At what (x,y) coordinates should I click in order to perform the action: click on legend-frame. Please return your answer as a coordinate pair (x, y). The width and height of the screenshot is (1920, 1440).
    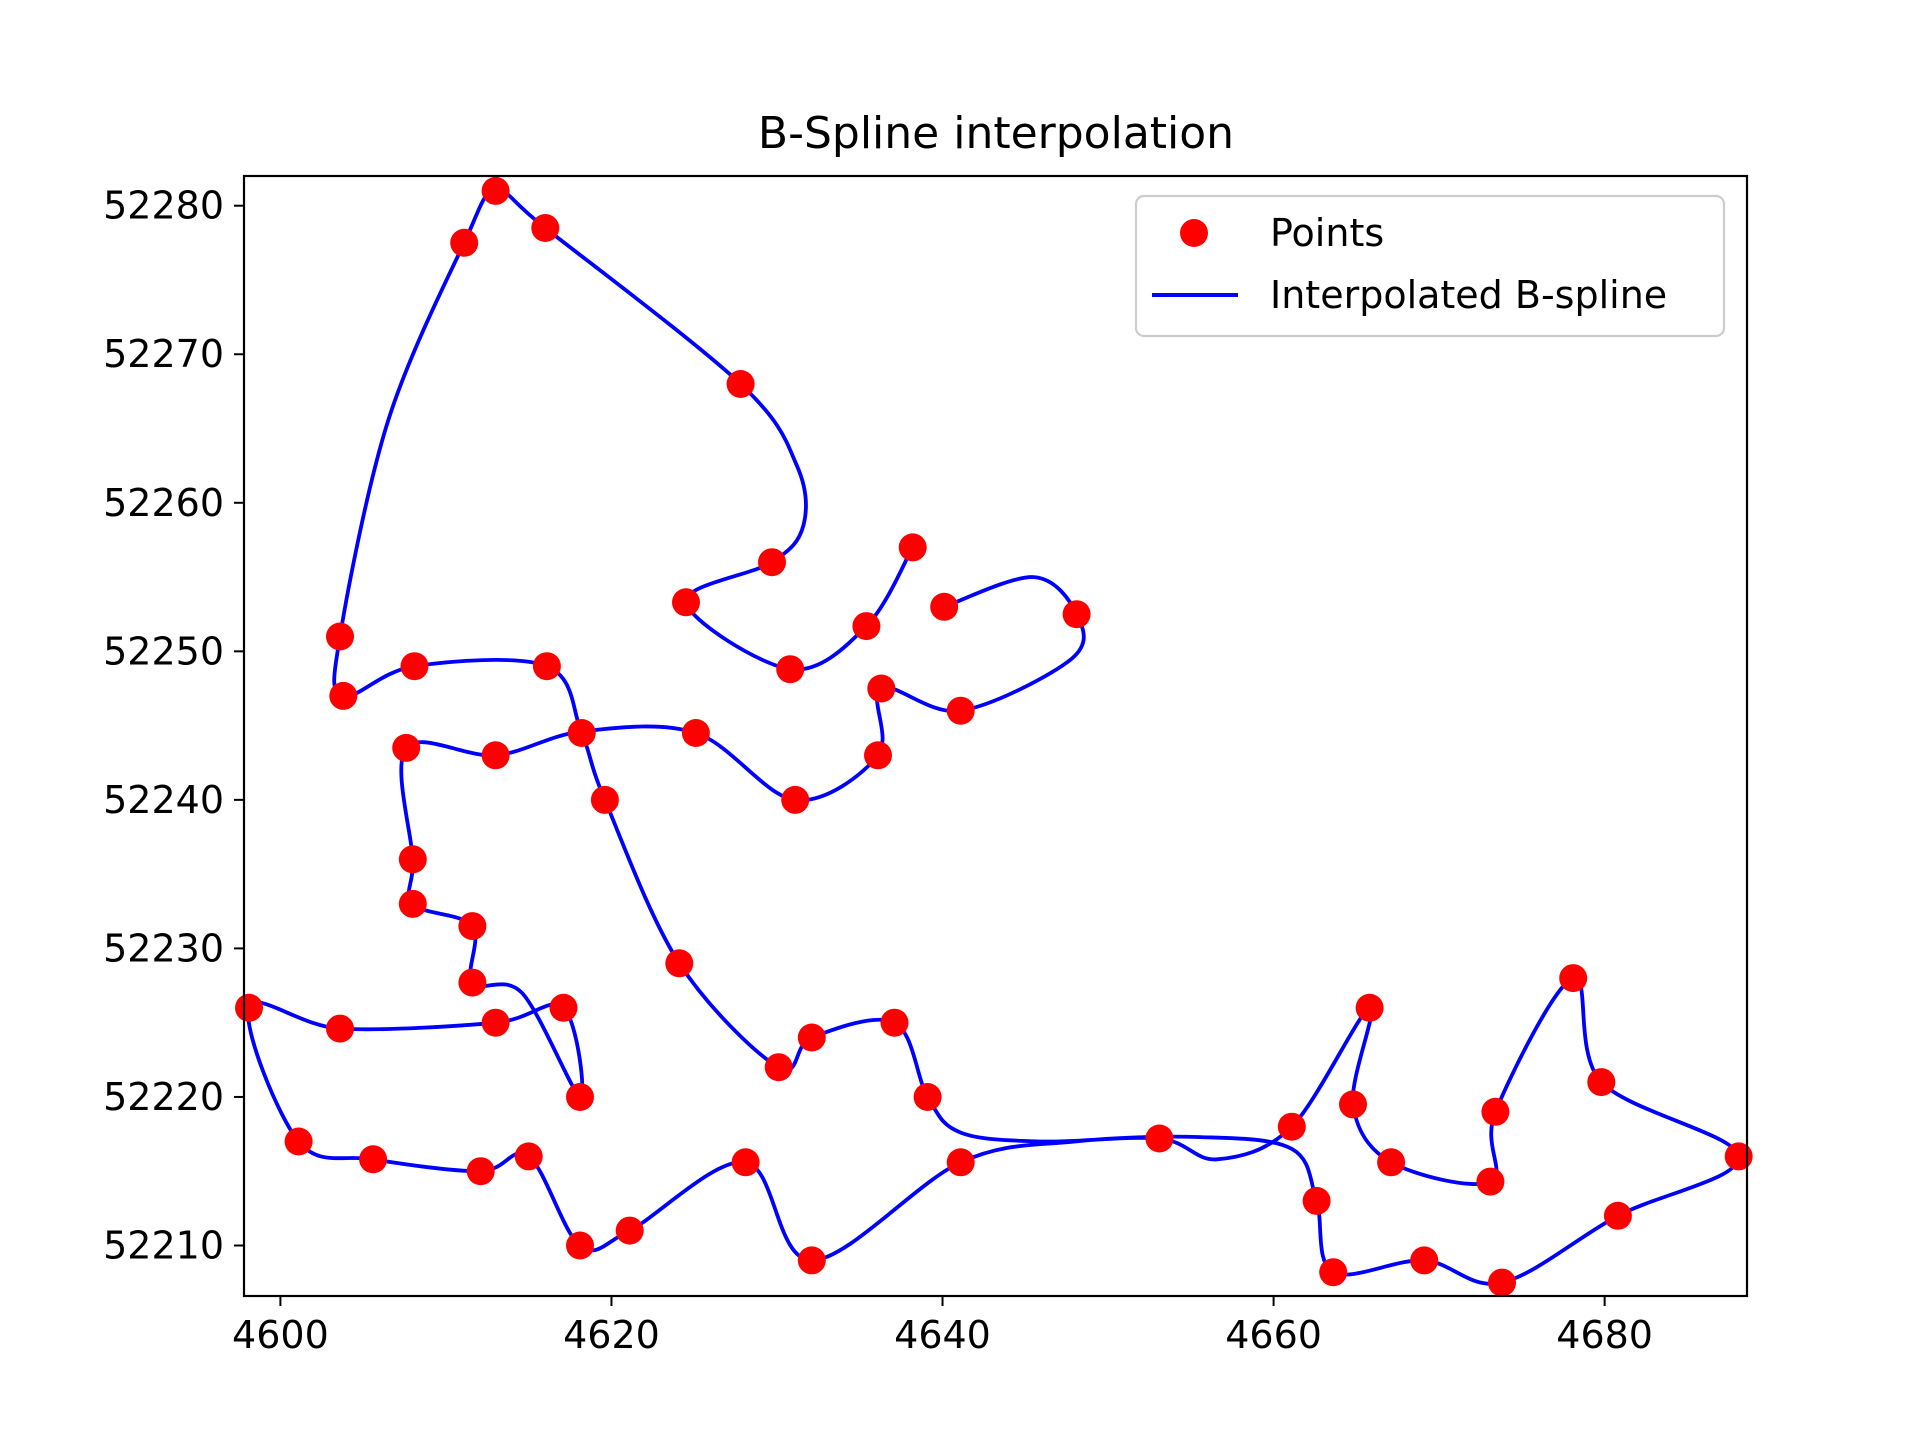
    Looking at the image, I should click on (1430, 266).